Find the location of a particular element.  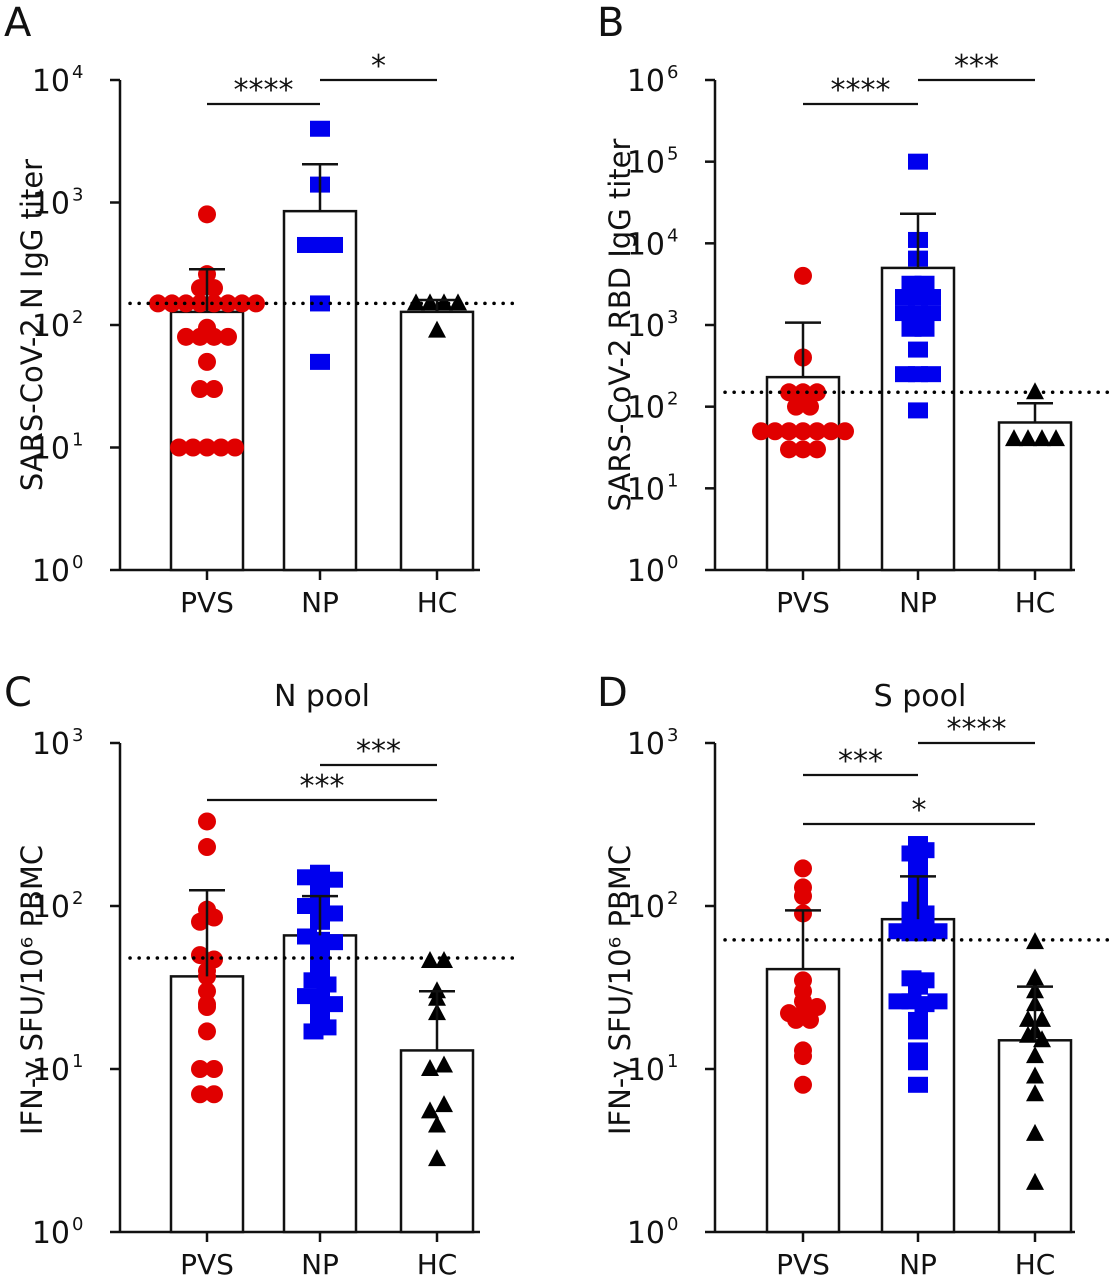

y-tick-exponent: 4 is located at coordinates (672, 235).